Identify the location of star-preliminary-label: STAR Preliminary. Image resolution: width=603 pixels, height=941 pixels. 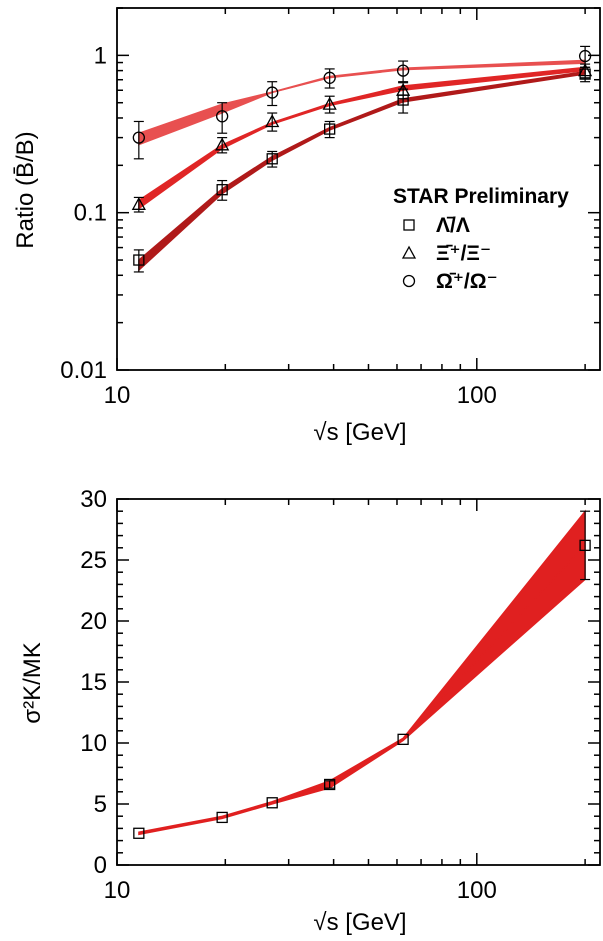
(481, 196).